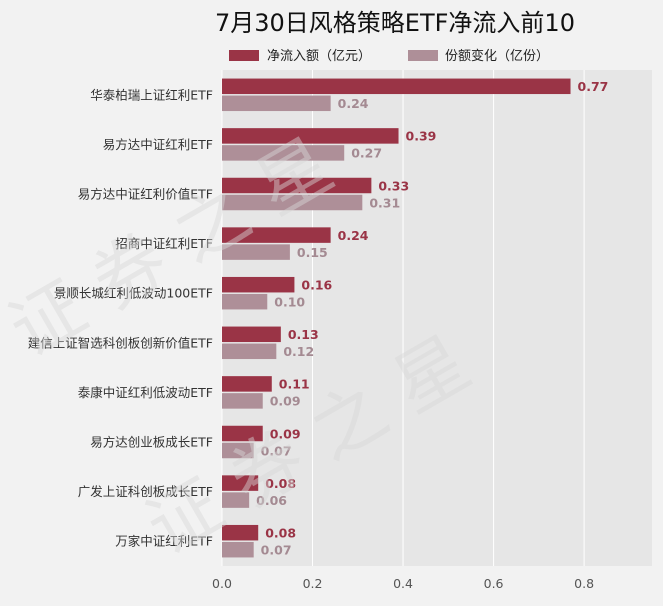  I want to click on category-label: 易方达中证红利ETF, so click(158, 144).